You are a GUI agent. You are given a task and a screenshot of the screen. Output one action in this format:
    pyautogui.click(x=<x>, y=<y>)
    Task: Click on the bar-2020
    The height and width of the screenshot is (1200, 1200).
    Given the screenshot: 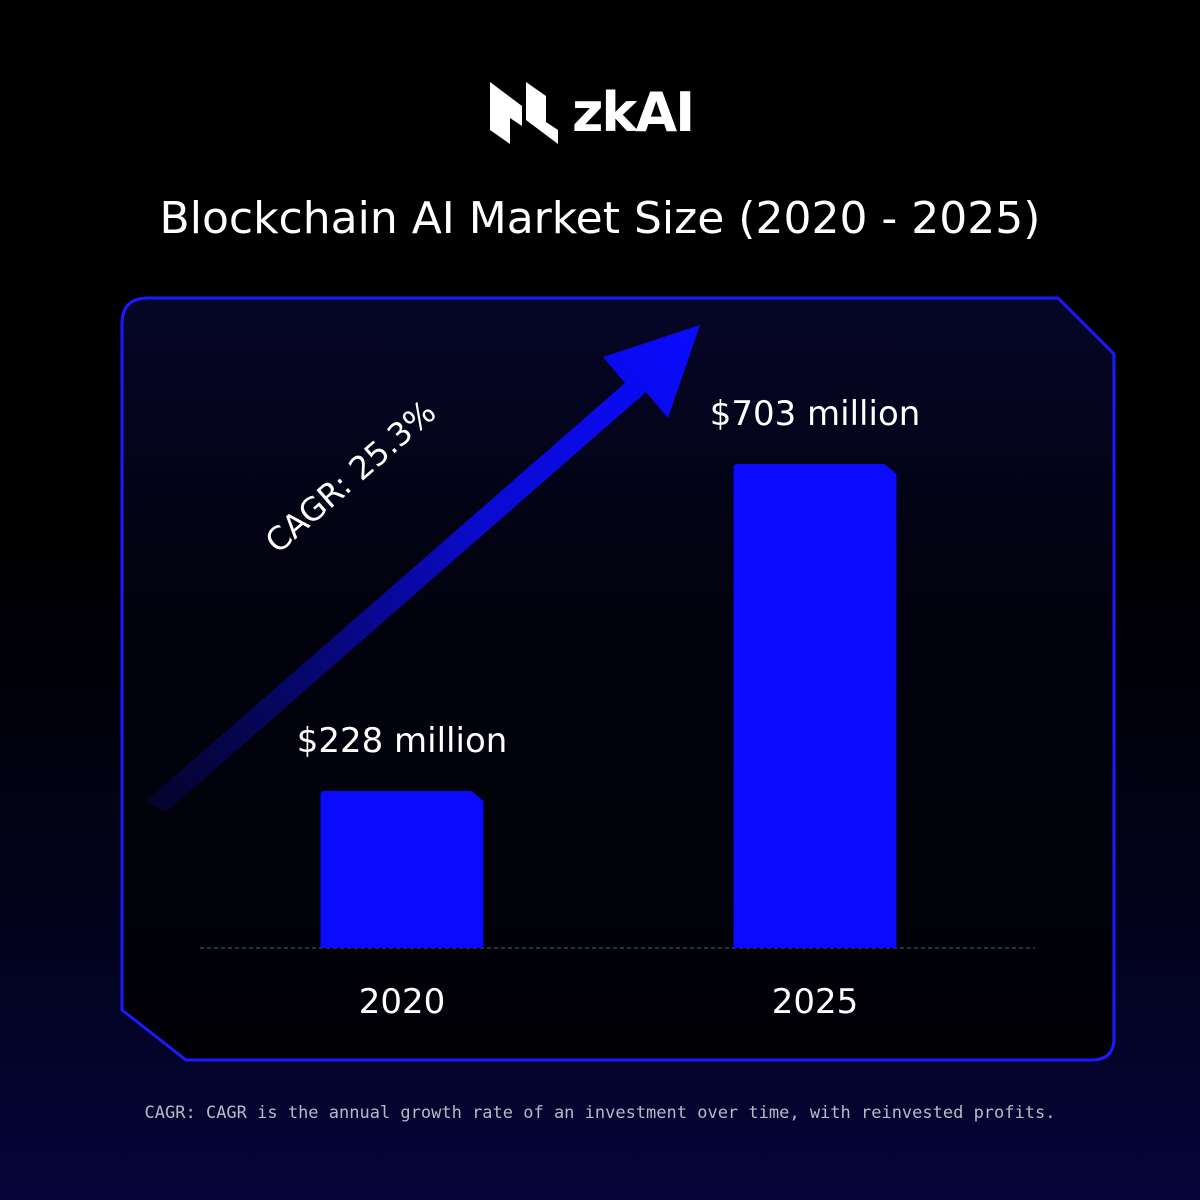 What is the action you would take?
    pyautogui.click(x=402, y=869)
    